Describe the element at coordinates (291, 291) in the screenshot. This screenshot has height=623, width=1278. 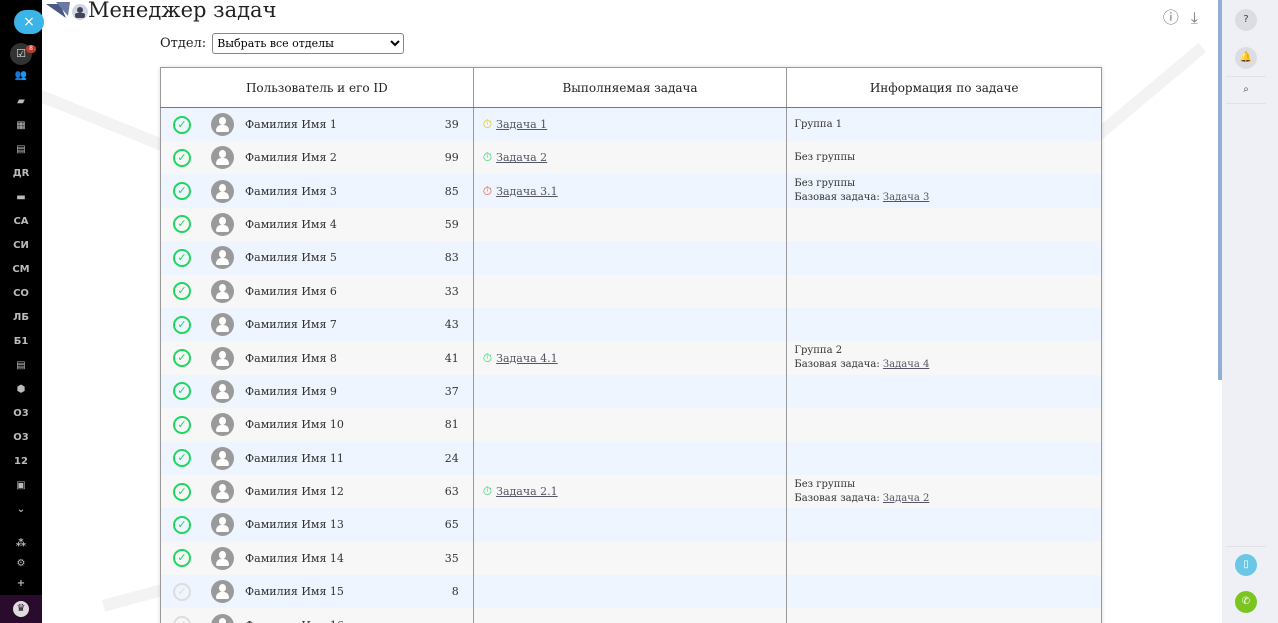
I see `user-name: Фамилия Имя 6` at that location.